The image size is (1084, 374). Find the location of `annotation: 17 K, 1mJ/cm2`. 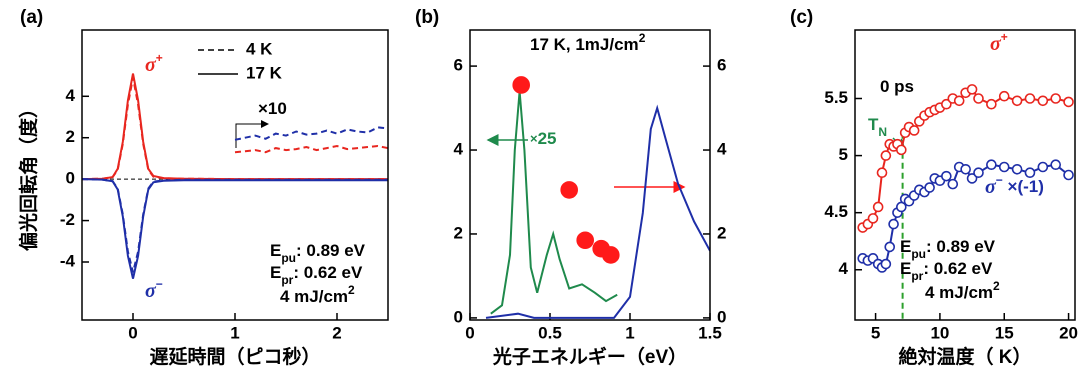

annotation: 17 K, 1mJ/cm2 is located at coordinates (588, 42).